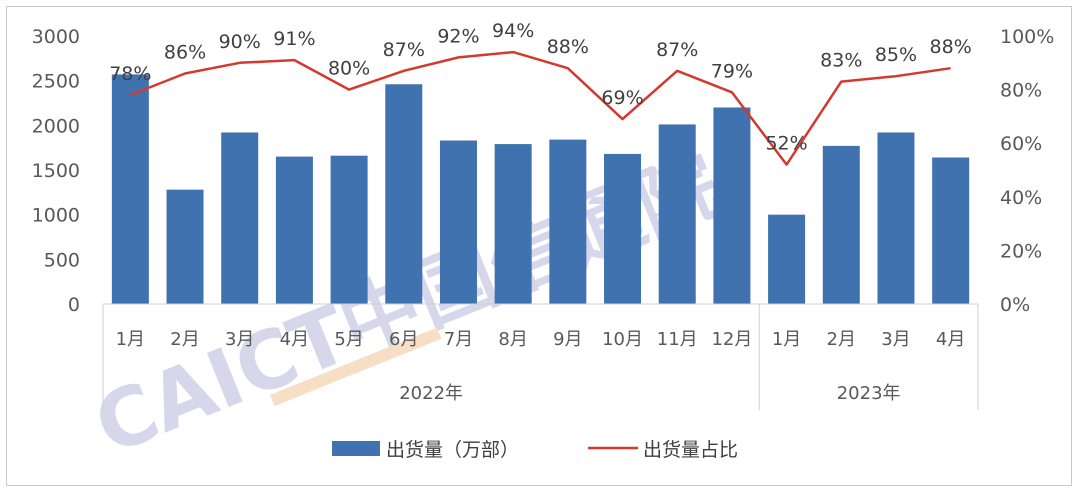  I want to click on legend-swatch-bar, so click(356, 448).